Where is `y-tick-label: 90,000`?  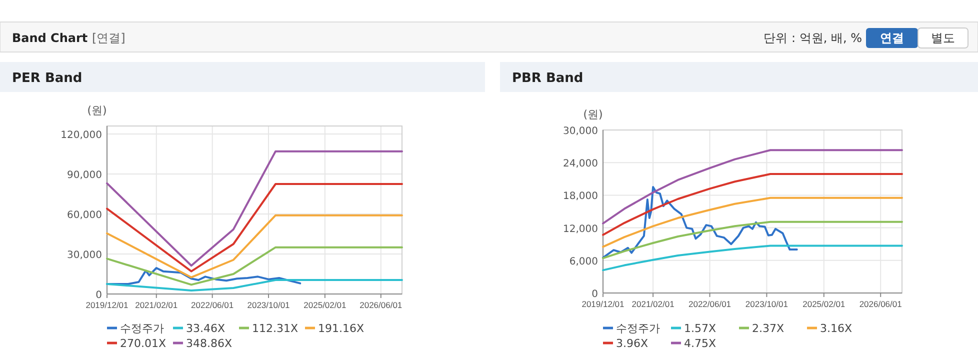
y-tick-label: 90,000 is located at coordinates (84, 175).